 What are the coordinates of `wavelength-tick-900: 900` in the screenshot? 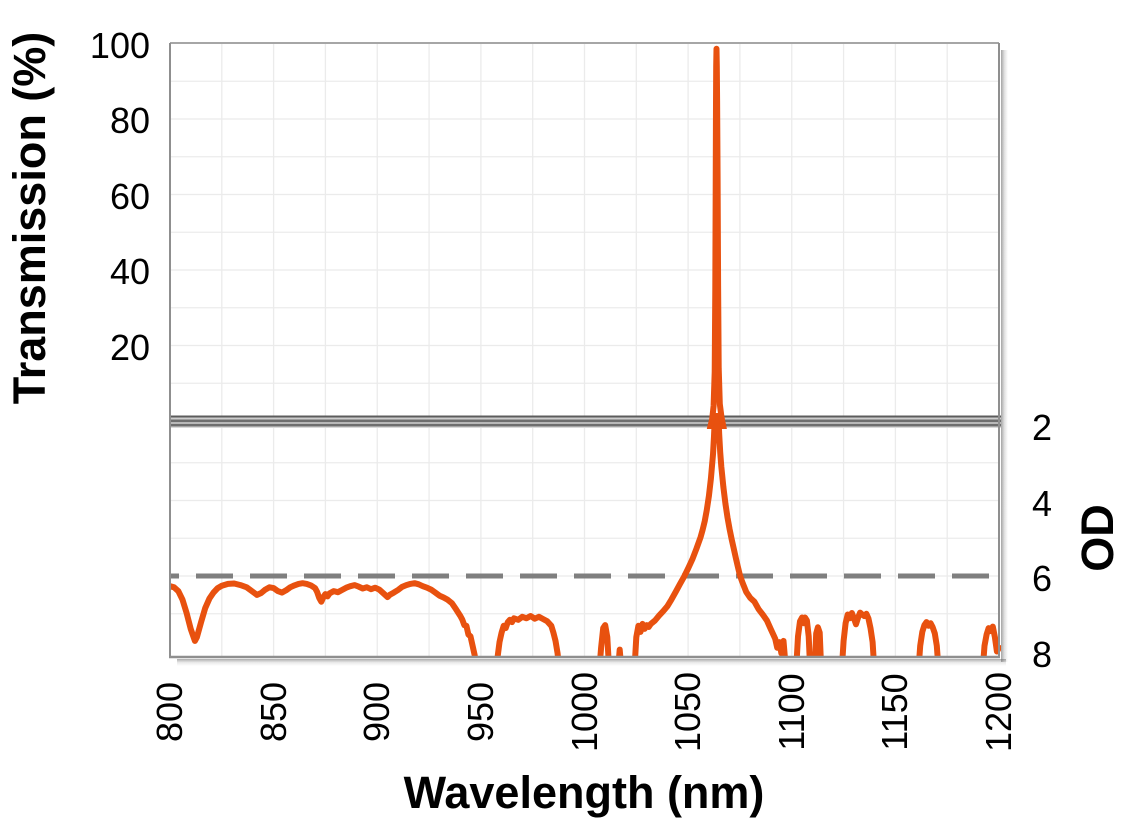 It's located at (377, 712).